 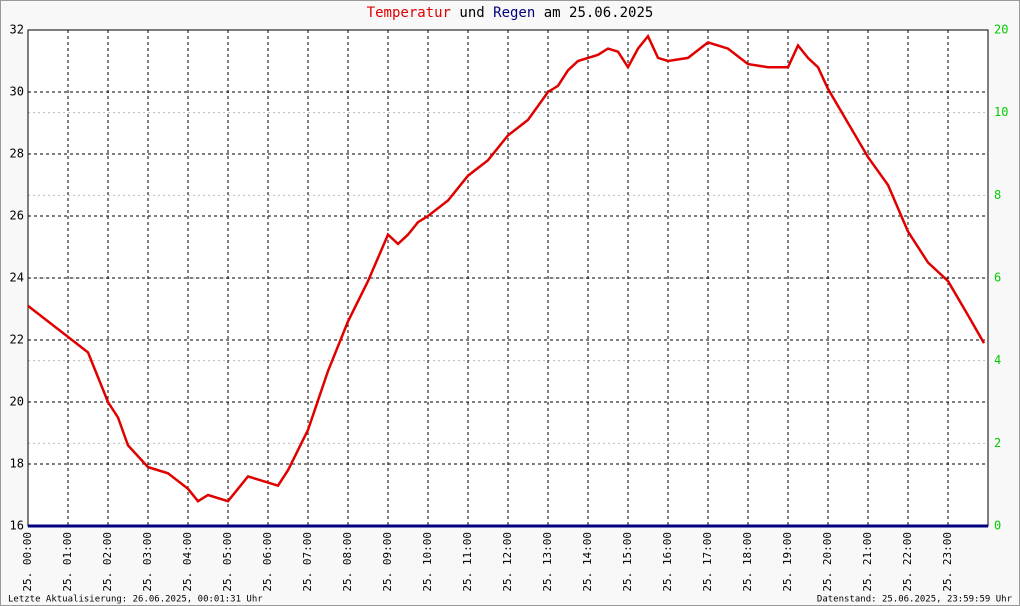 I want to click on y-tick-label: 28, so click(x=17, y=154).